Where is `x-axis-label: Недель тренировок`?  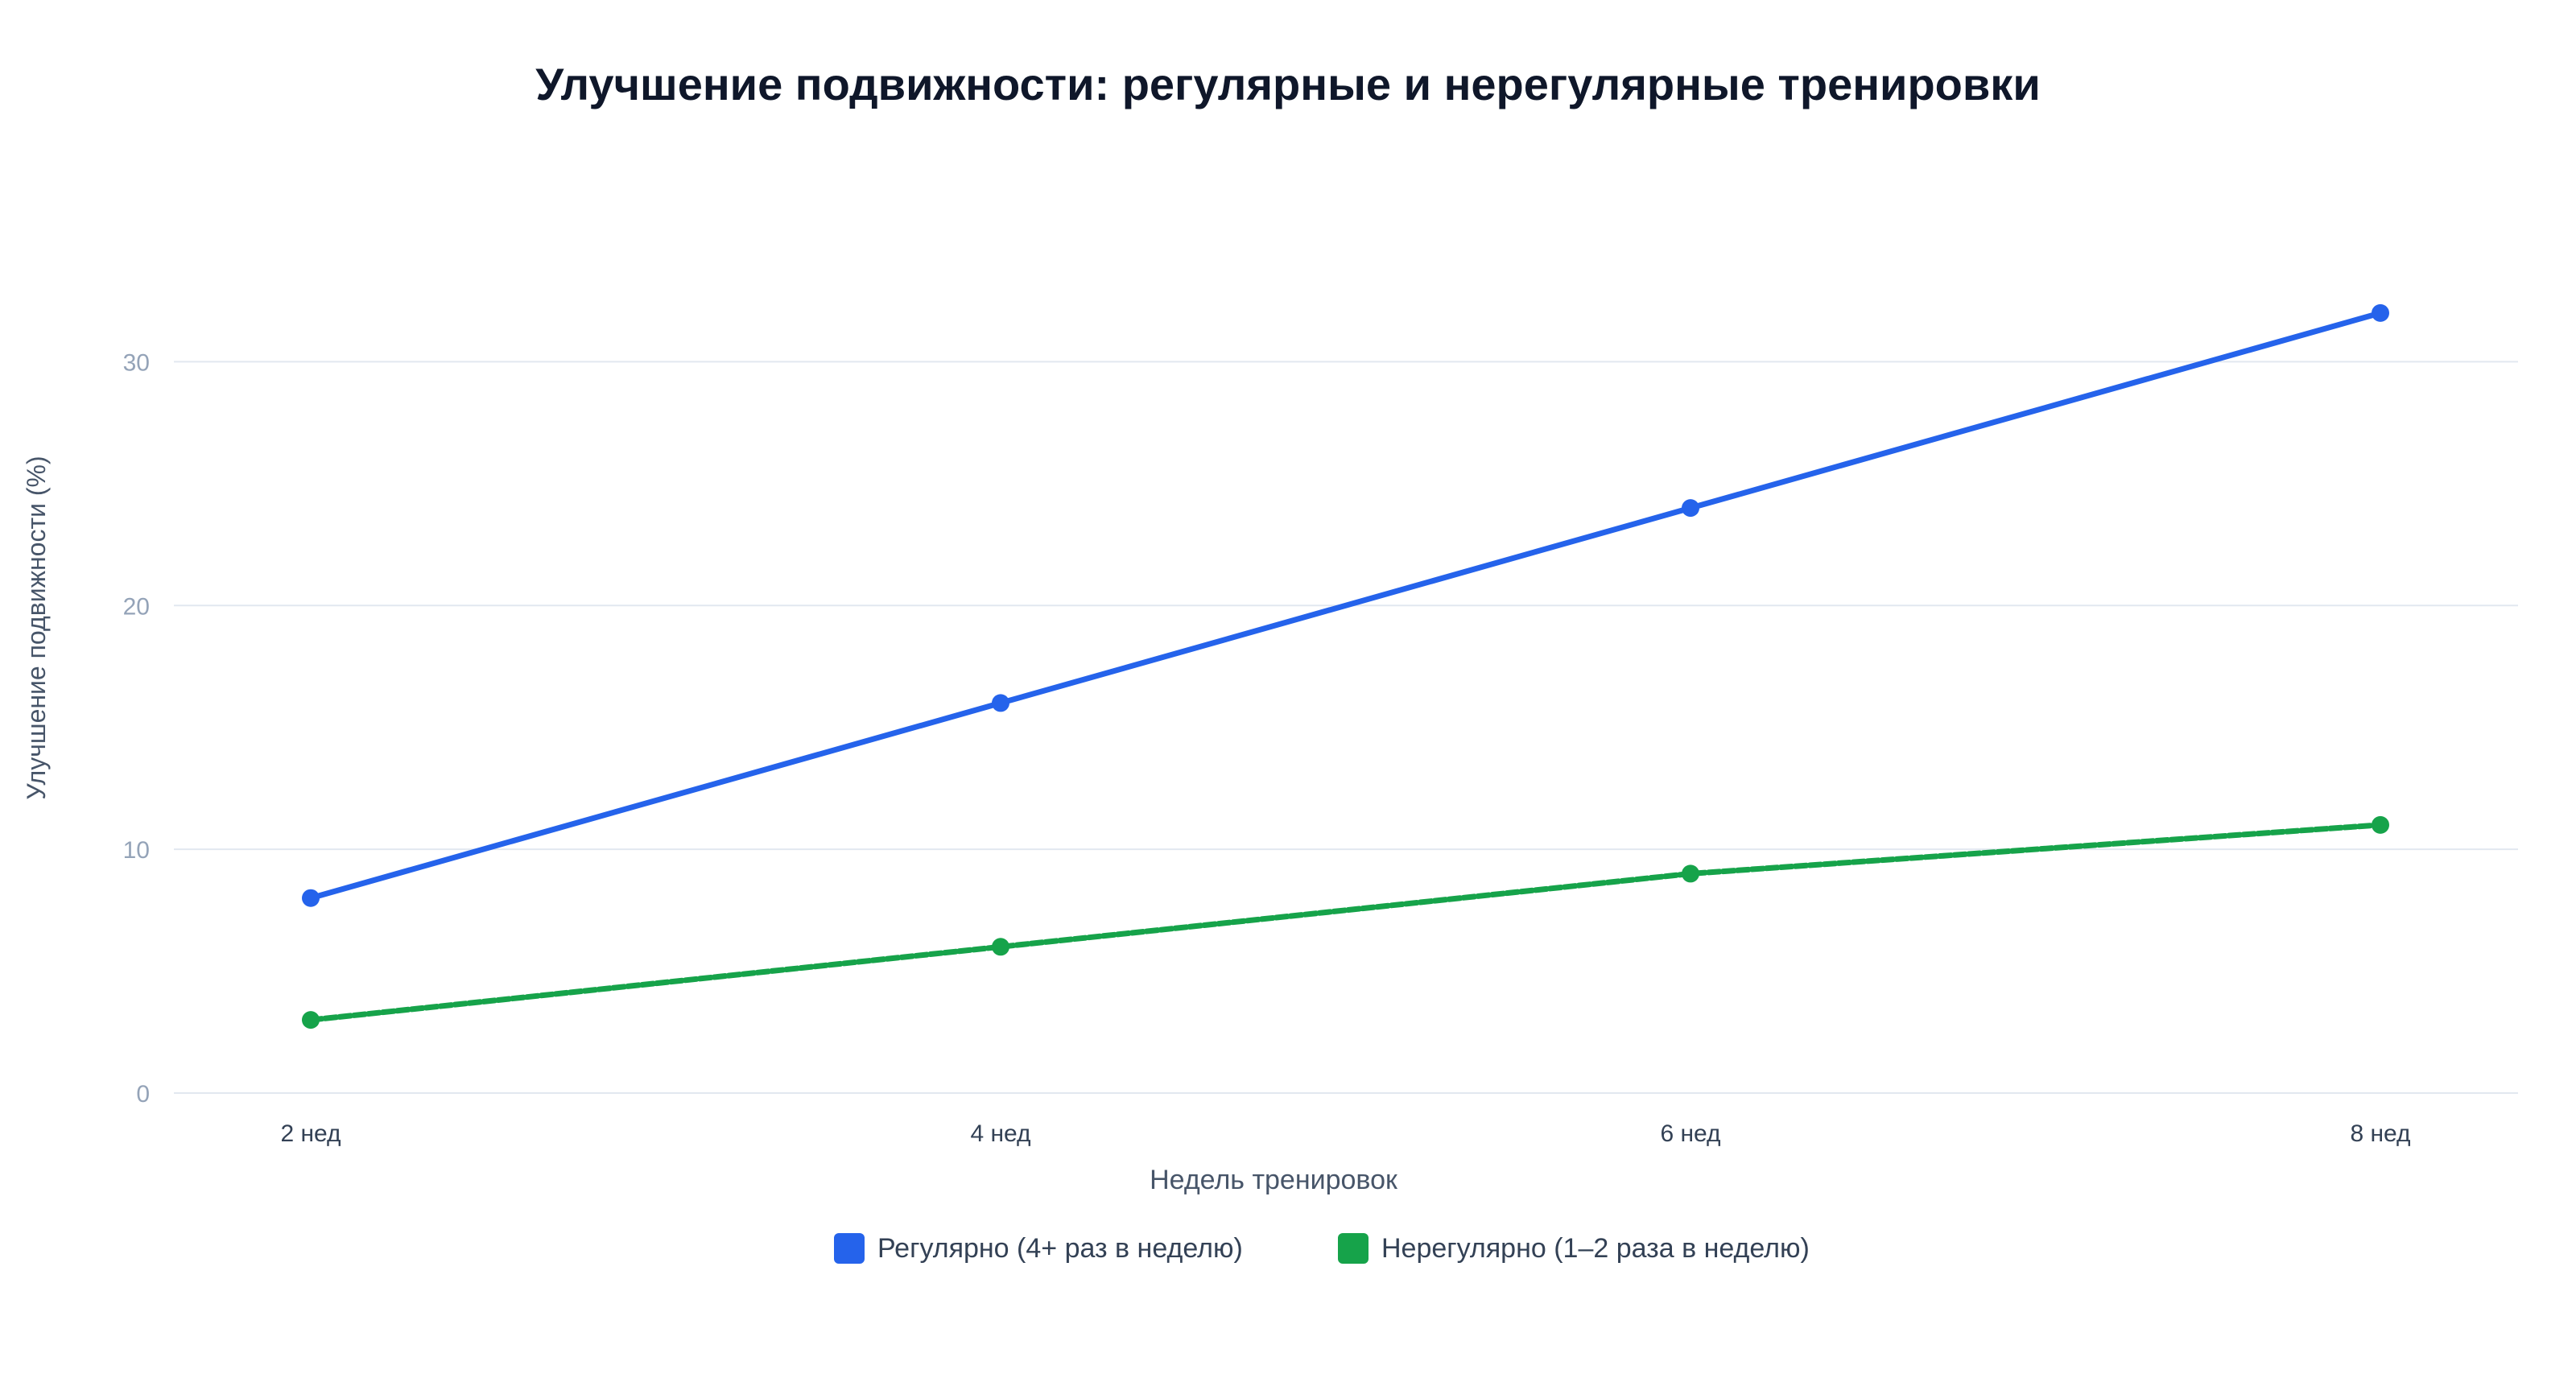
x-axis-label: Недель тренировок is located at coordinates (1274, 1180).